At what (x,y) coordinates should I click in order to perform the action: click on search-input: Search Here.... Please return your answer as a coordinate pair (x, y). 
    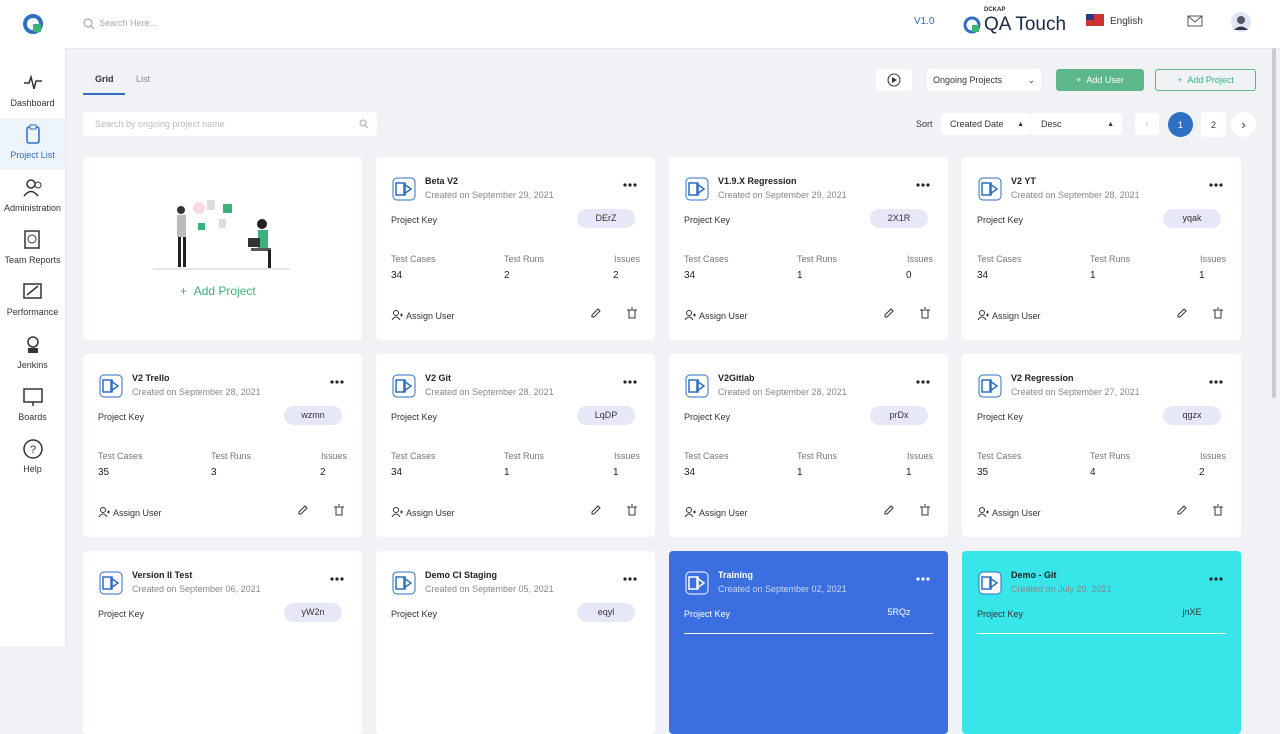
    Looking at the image, I should click on (128, 23).